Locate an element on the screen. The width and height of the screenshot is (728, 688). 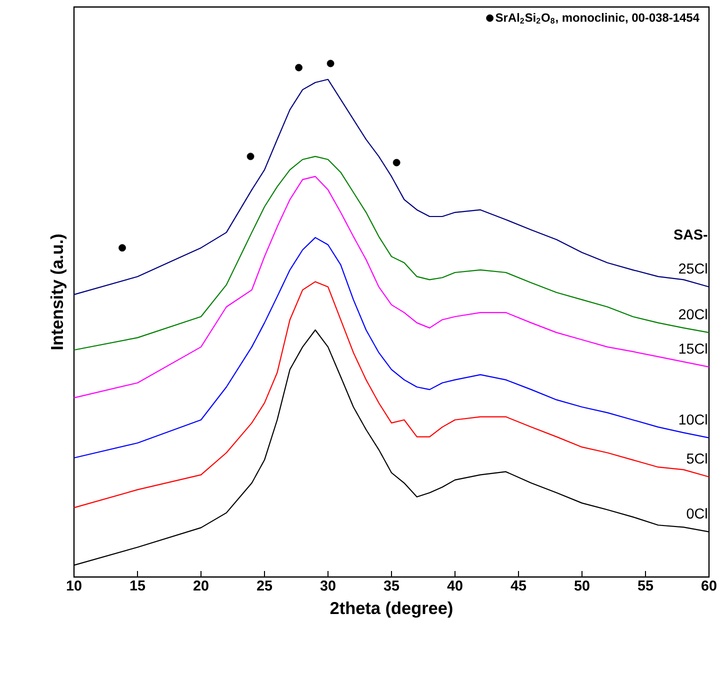
x-tick-label: 10 is located at coordinates (74, 585).